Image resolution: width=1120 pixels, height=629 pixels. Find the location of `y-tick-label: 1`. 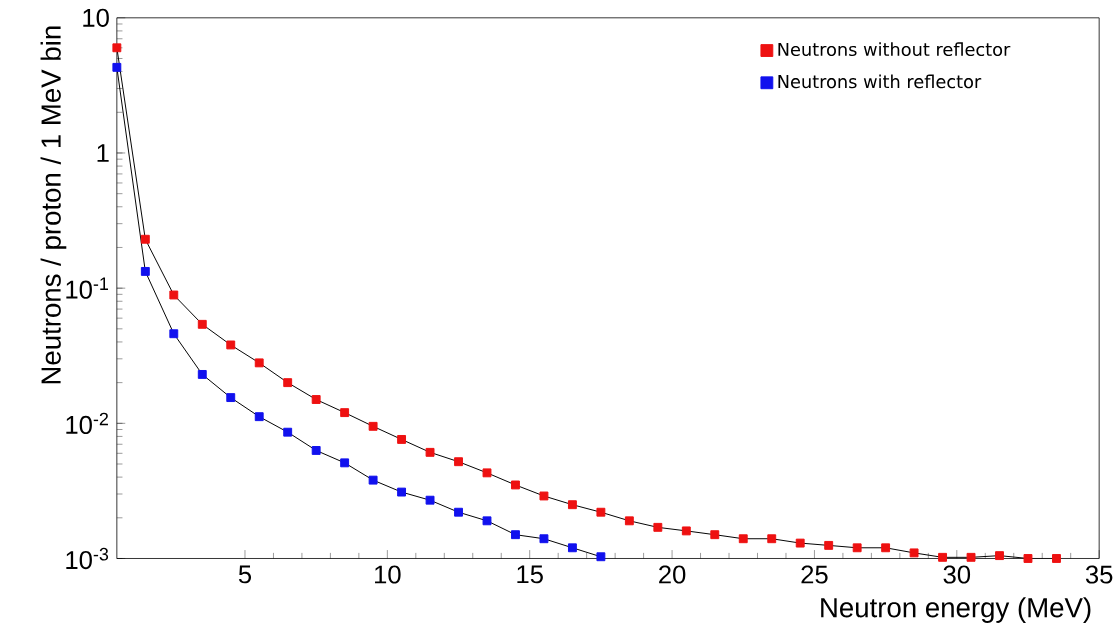

y-tick-label: 1 is located at coordinates (103, 152).